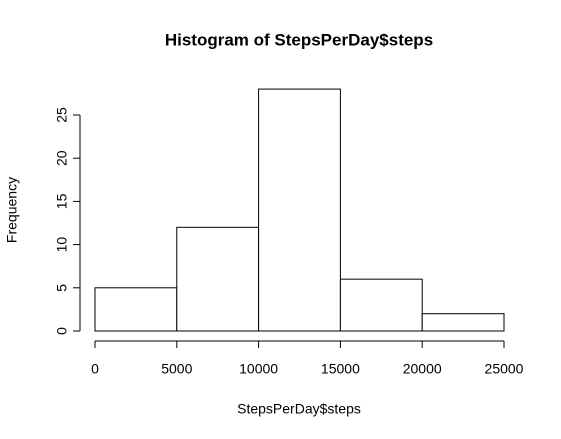 The image size is (561, 439). Describe the element at coordinates (340, 369) in the screenshot. I see `x-tick-label: 15000` at that location.